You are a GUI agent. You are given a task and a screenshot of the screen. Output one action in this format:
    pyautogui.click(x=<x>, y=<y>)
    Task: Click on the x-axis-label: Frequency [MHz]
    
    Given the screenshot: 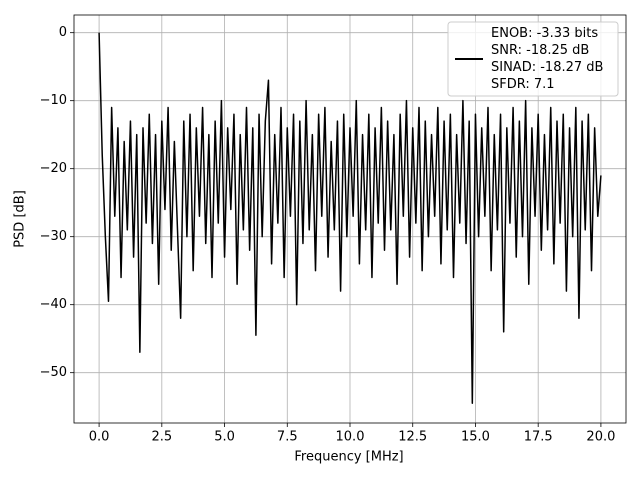 What is the action you would take?
    pyautogui.click(x=348, y=457)
    